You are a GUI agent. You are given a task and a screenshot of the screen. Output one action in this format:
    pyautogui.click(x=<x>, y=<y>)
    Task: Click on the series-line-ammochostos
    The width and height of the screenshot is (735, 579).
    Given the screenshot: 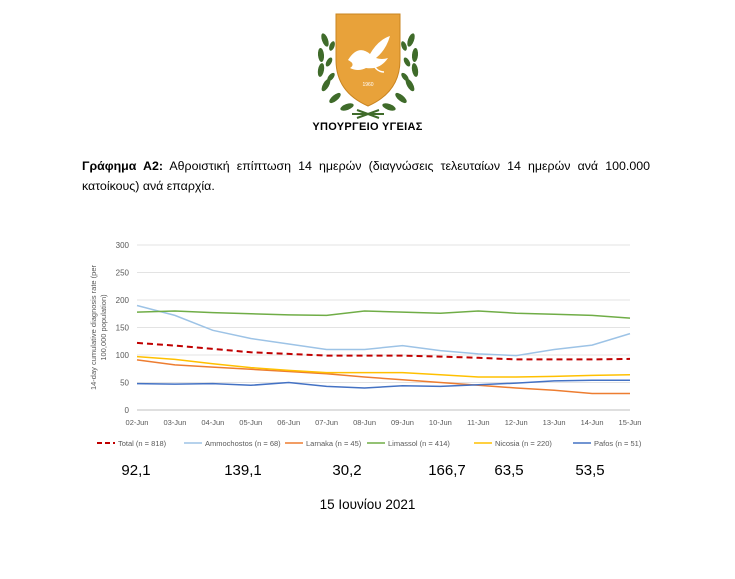 What is the action you would take?
    pyautogui.click(x=383, y=330)
    